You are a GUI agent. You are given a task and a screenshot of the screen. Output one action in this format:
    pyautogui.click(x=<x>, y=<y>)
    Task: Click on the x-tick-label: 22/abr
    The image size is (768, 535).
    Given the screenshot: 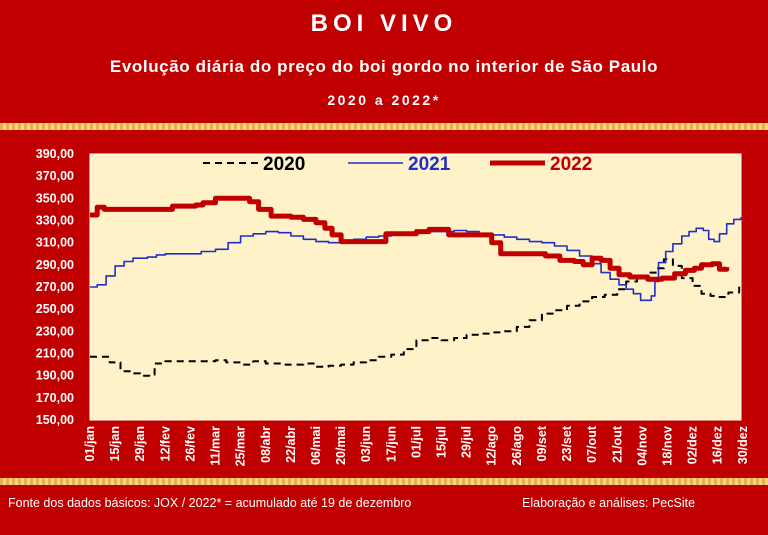 What is the action you would take?
    pyautogui.click(x=291, y=444)
    